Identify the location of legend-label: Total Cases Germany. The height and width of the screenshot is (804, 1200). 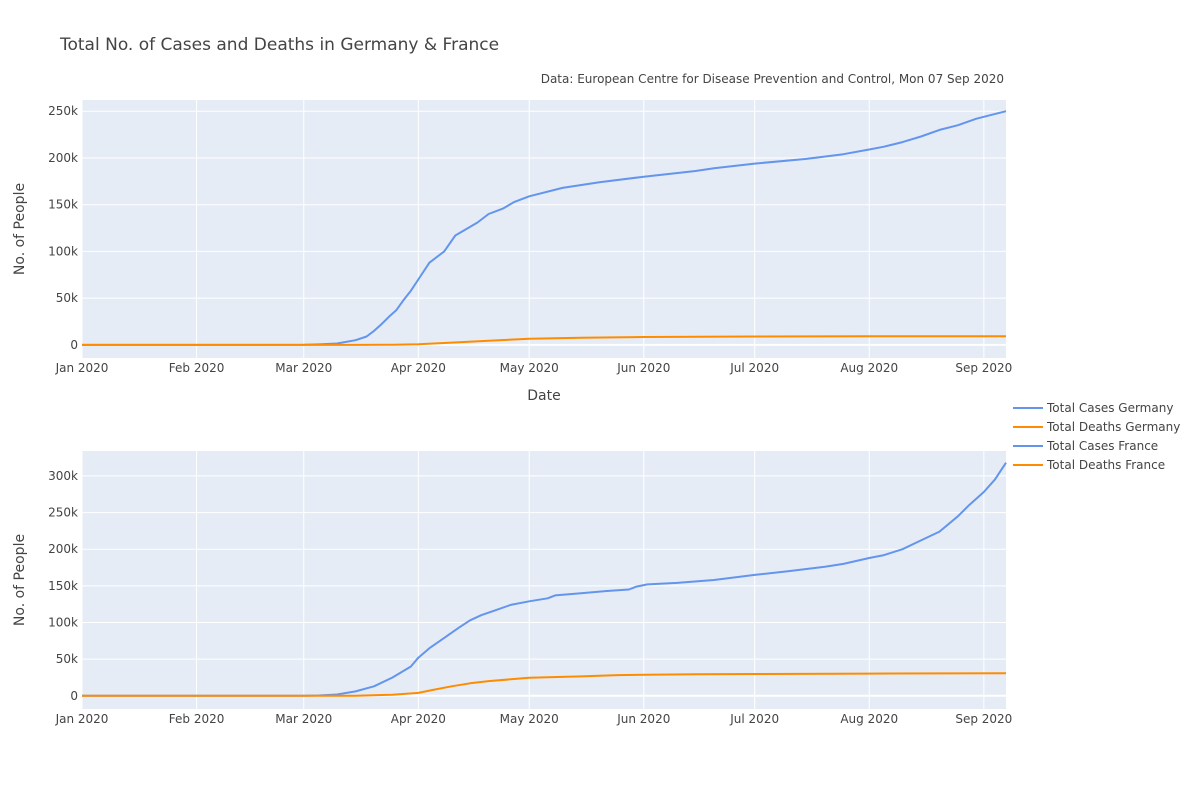
(1109, 408).